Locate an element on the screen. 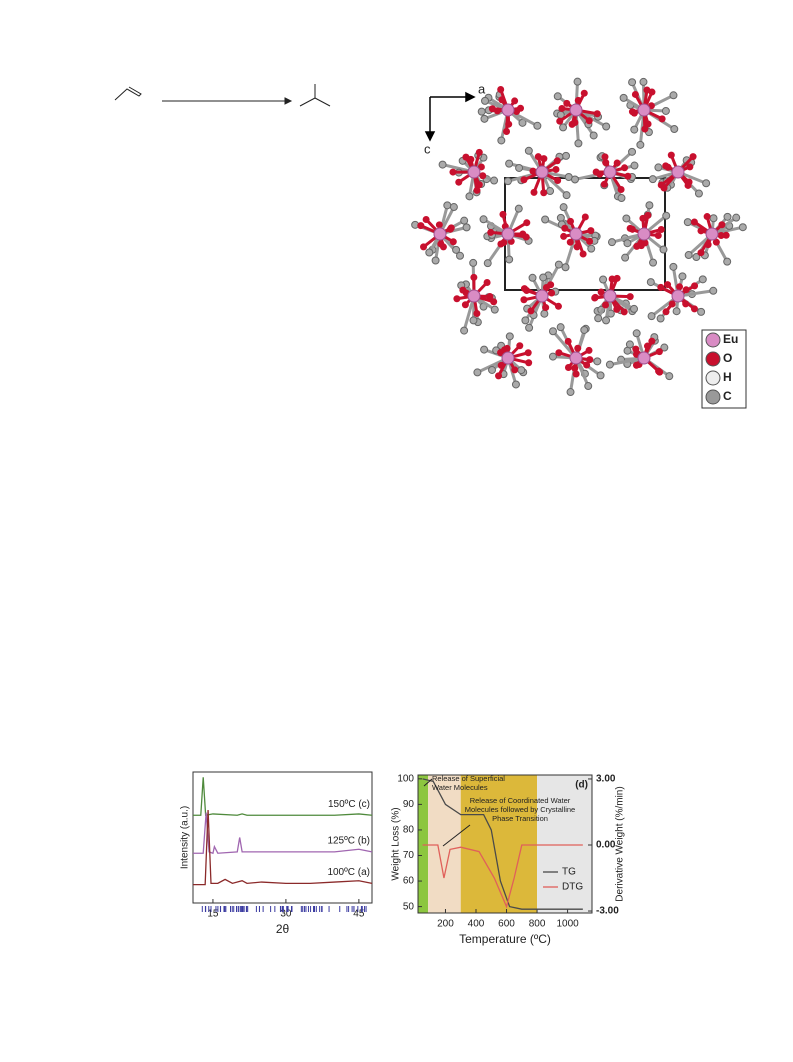  y2-tick-label: 0.00 is located at coordinates (606, 845).